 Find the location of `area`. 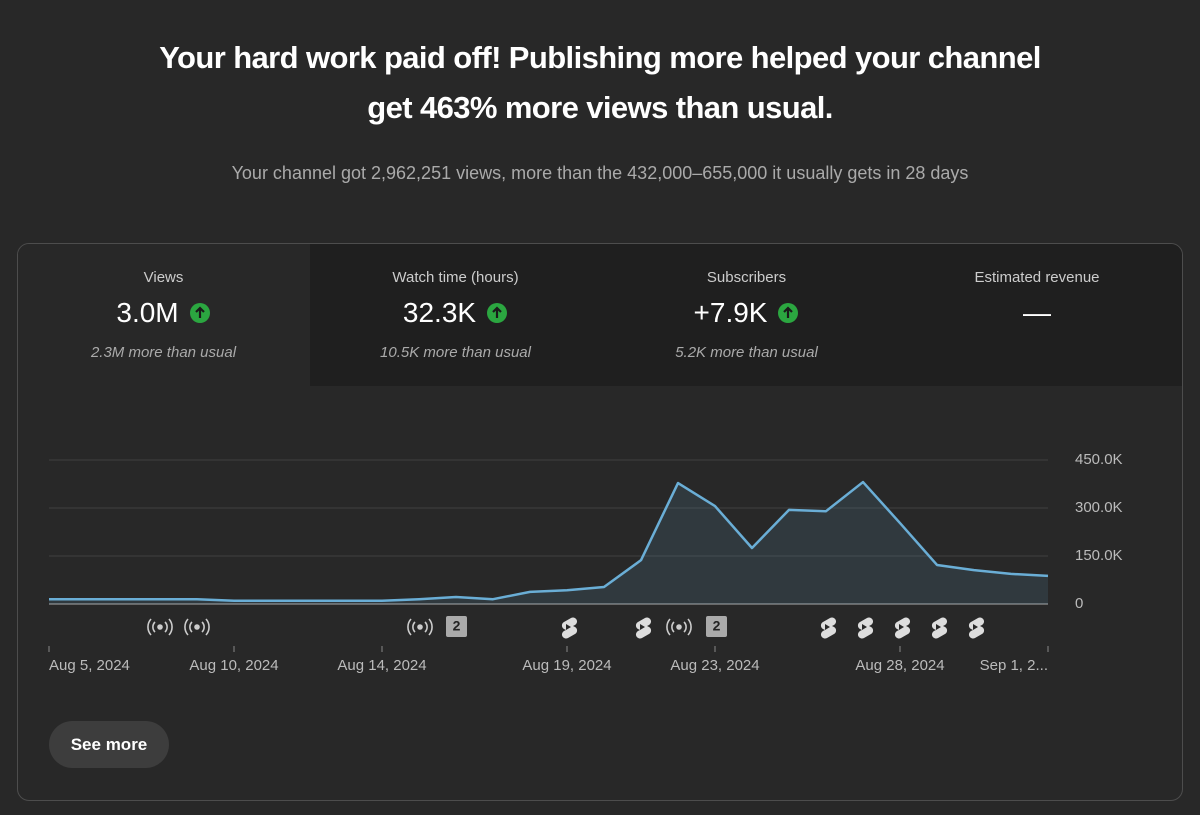

area is located at coordinates (548, 543).